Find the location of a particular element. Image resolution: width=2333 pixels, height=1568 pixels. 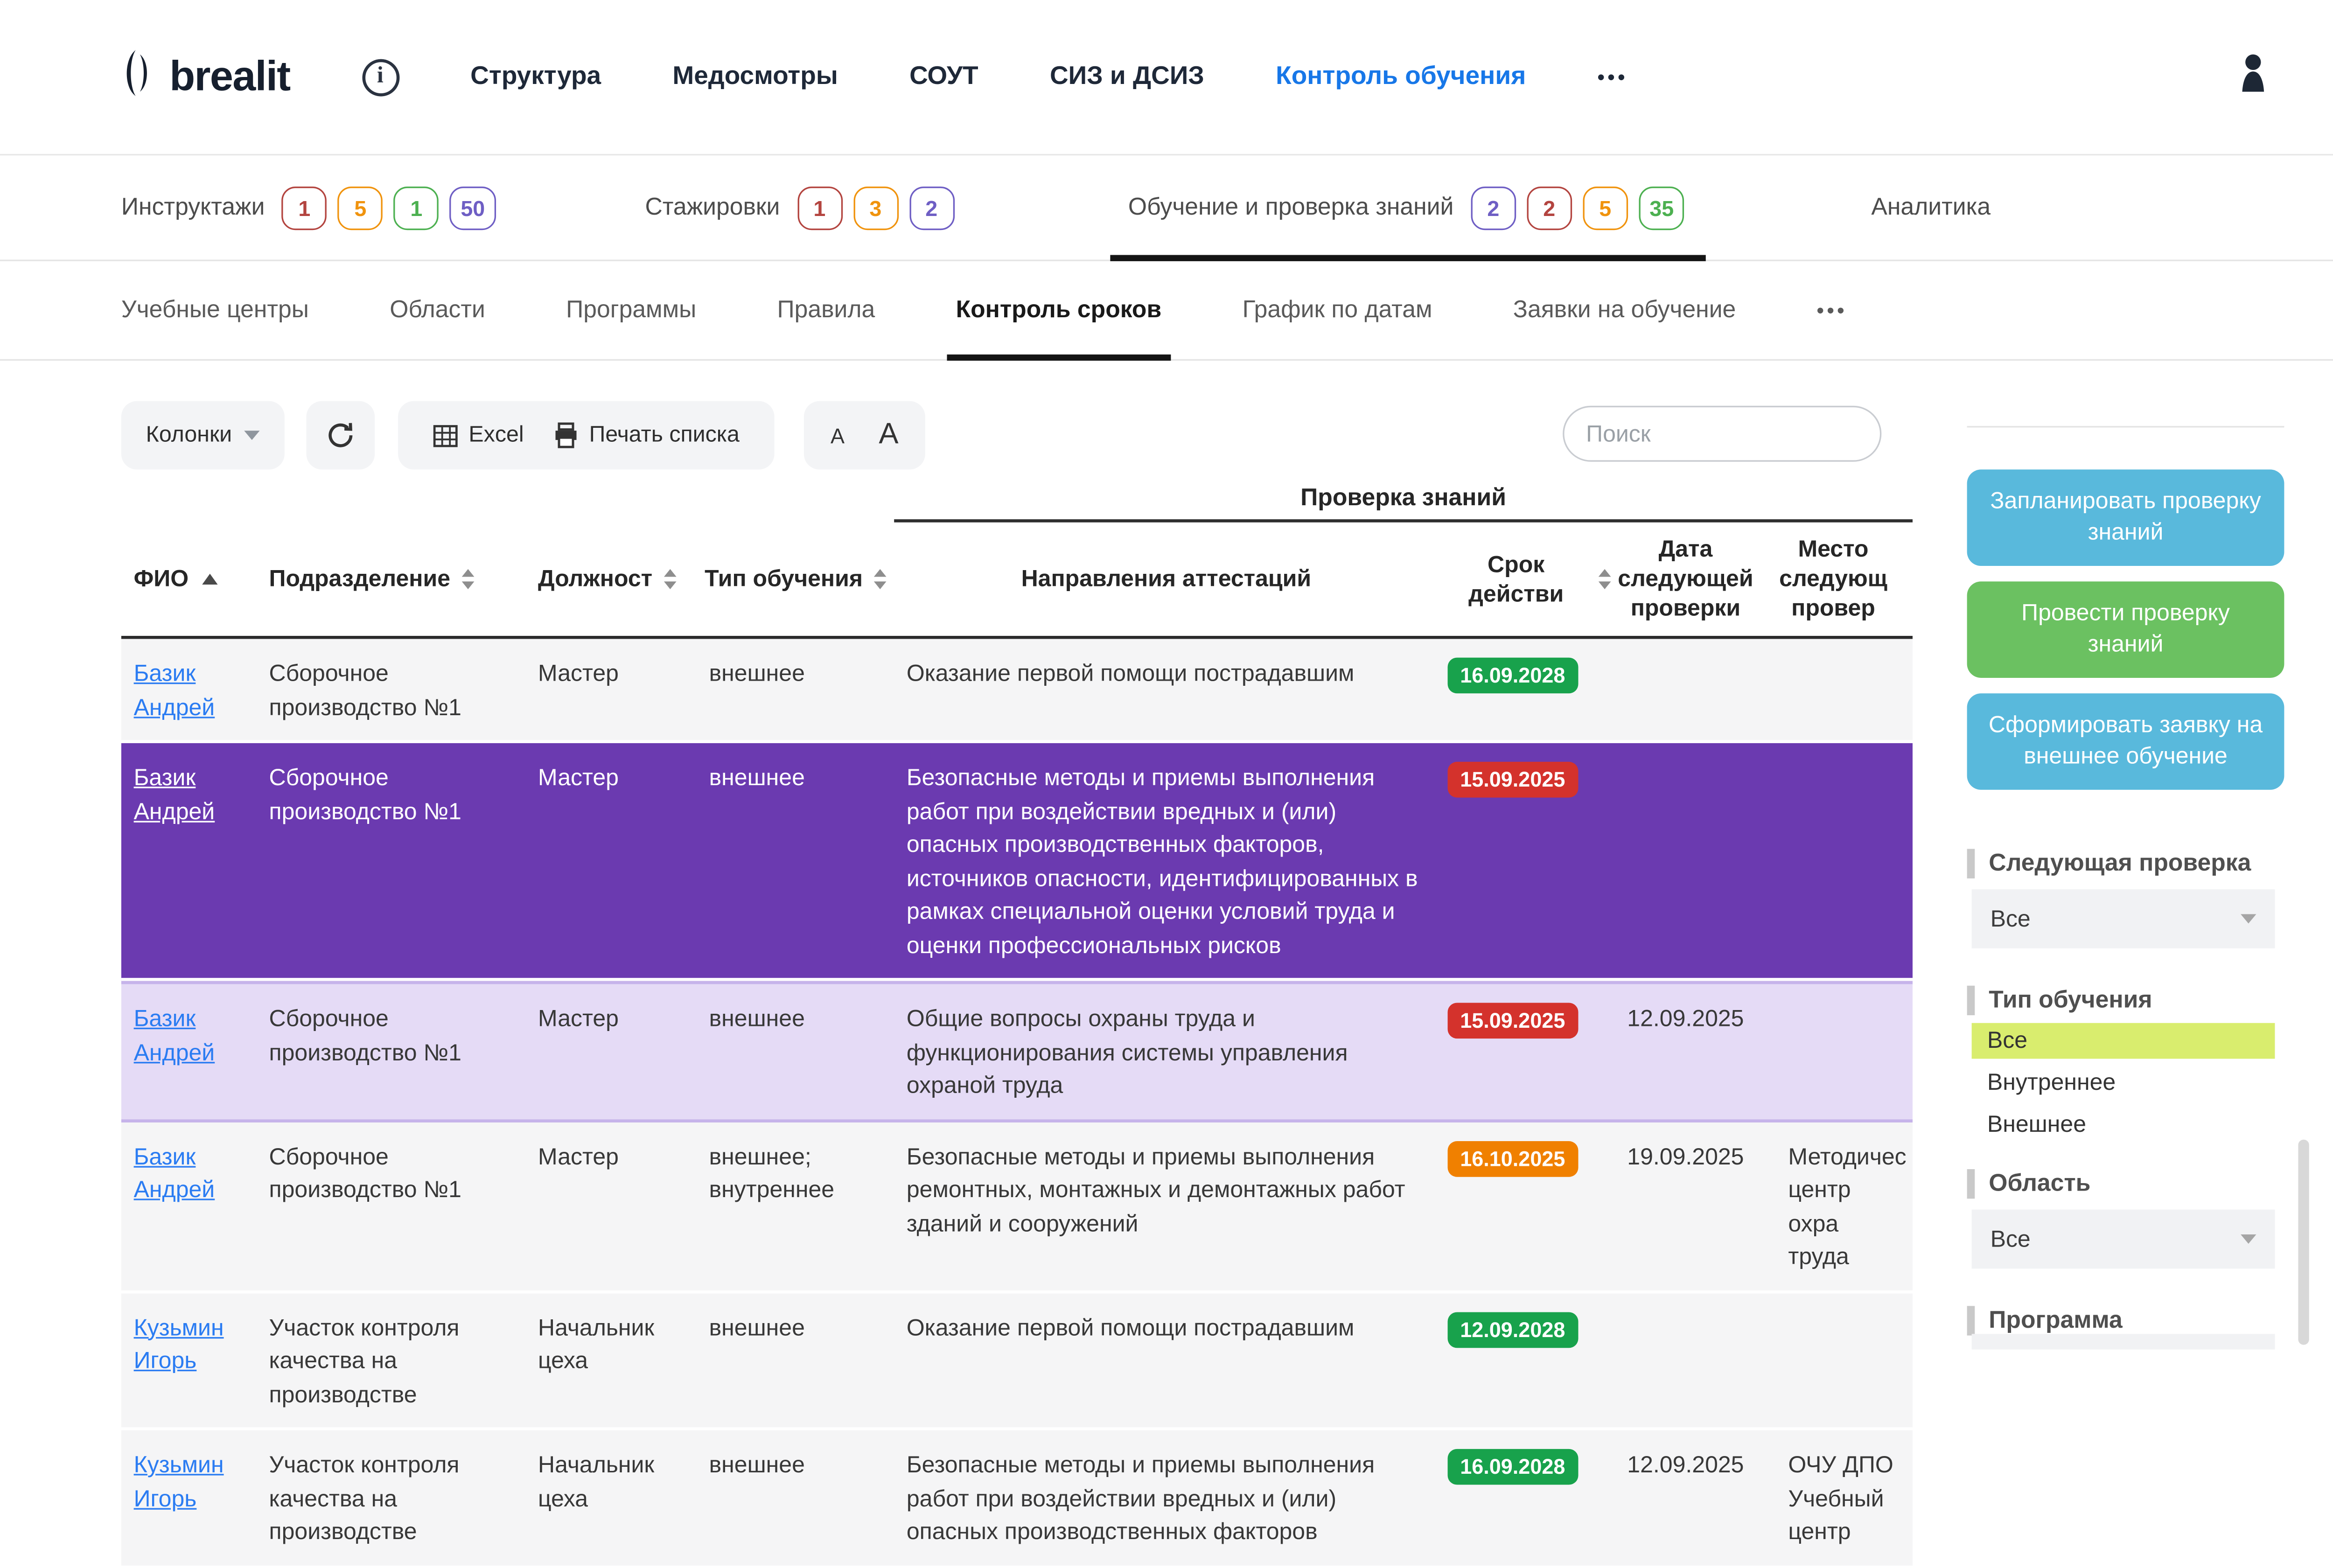

sub-tab-training-requests: Заявки на обучение is located at coordinates (1624, 309).